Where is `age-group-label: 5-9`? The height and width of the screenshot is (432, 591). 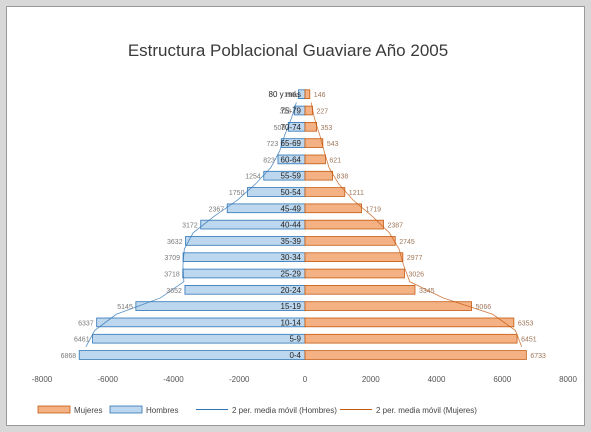 age-group-label: 5-9 is located at coordinates (295, 339).